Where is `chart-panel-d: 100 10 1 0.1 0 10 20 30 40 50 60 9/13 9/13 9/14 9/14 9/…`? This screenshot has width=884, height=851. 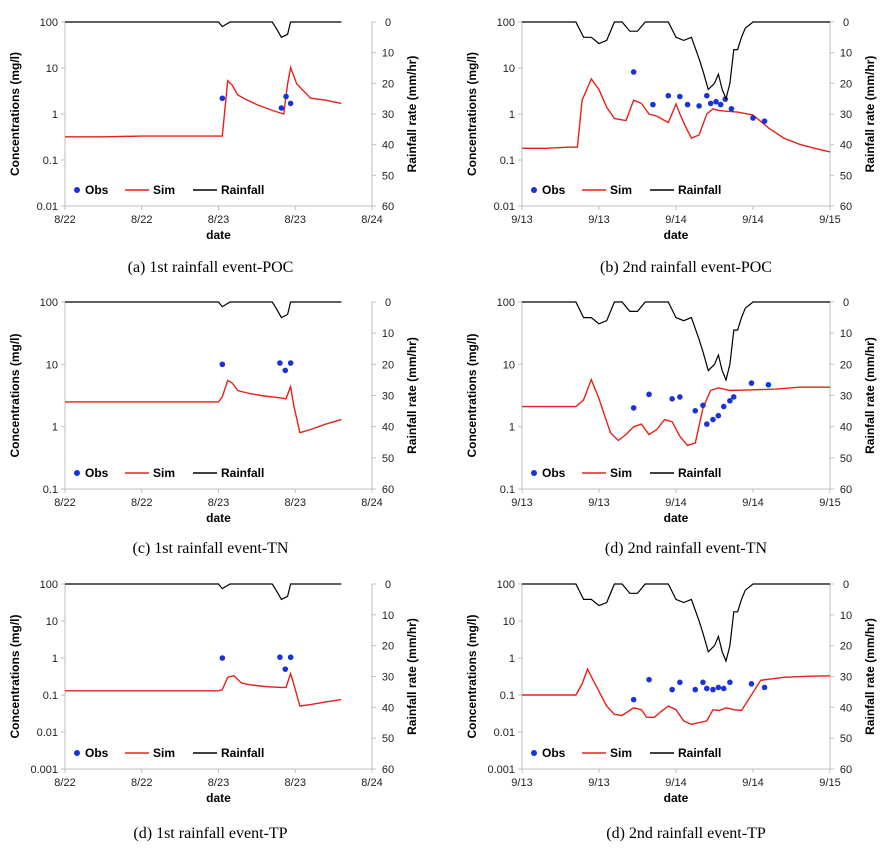 chart-panel-d: 100 10 1 0.1 0 10 20 30 40 50 60 9/13 9/13 9/14 9/14 9/… is located at coordinates (671, 427).